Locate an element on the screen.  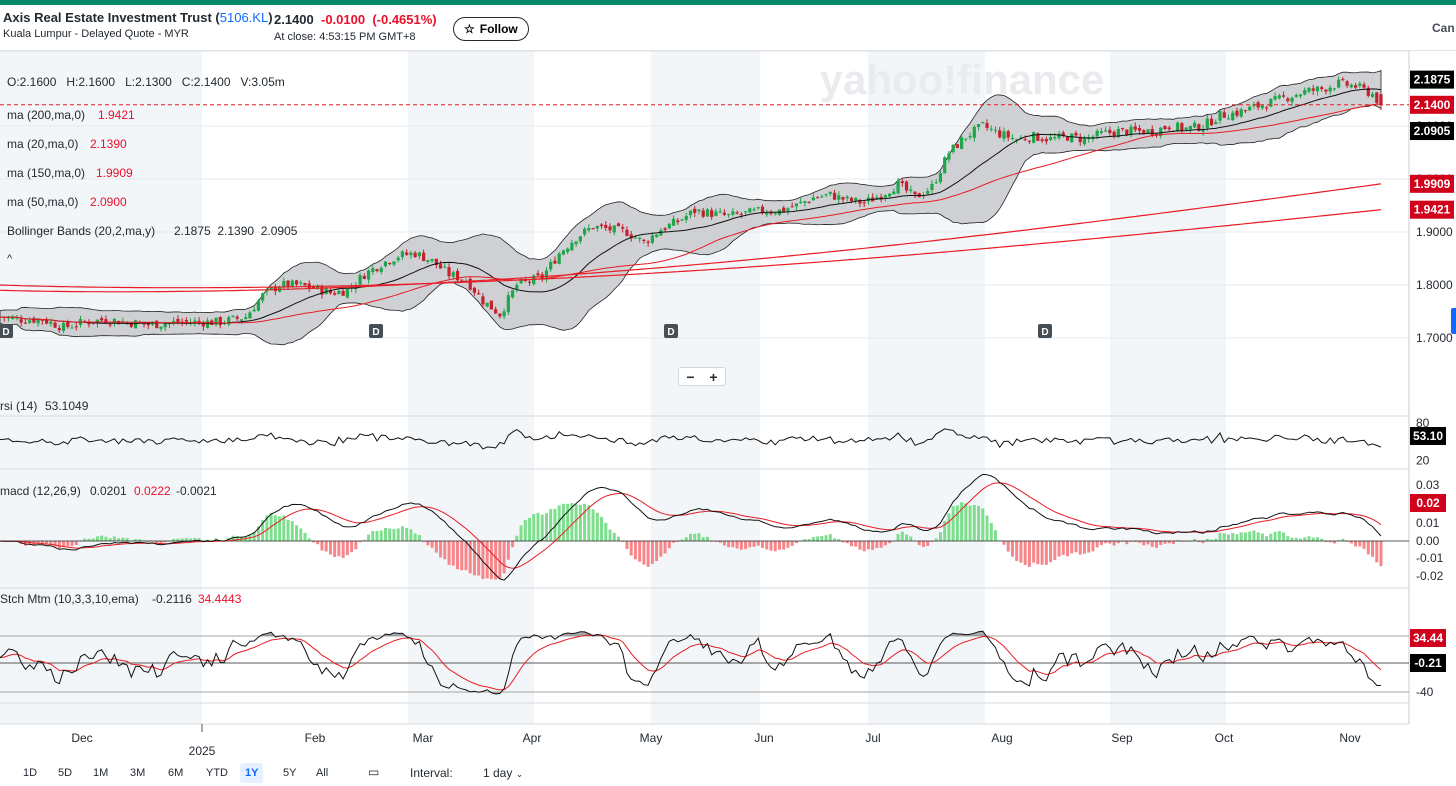
zoom-in-button: + is located at coordinates (713, 376).